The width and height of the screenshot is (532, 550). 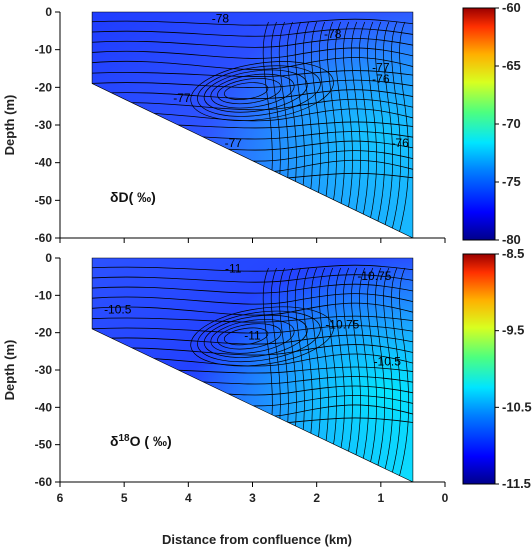 What do you see at coordinates (511, 7) in the screenshot?
I see `colorbar-tick-label: -60` at bounding box center [511, 7].